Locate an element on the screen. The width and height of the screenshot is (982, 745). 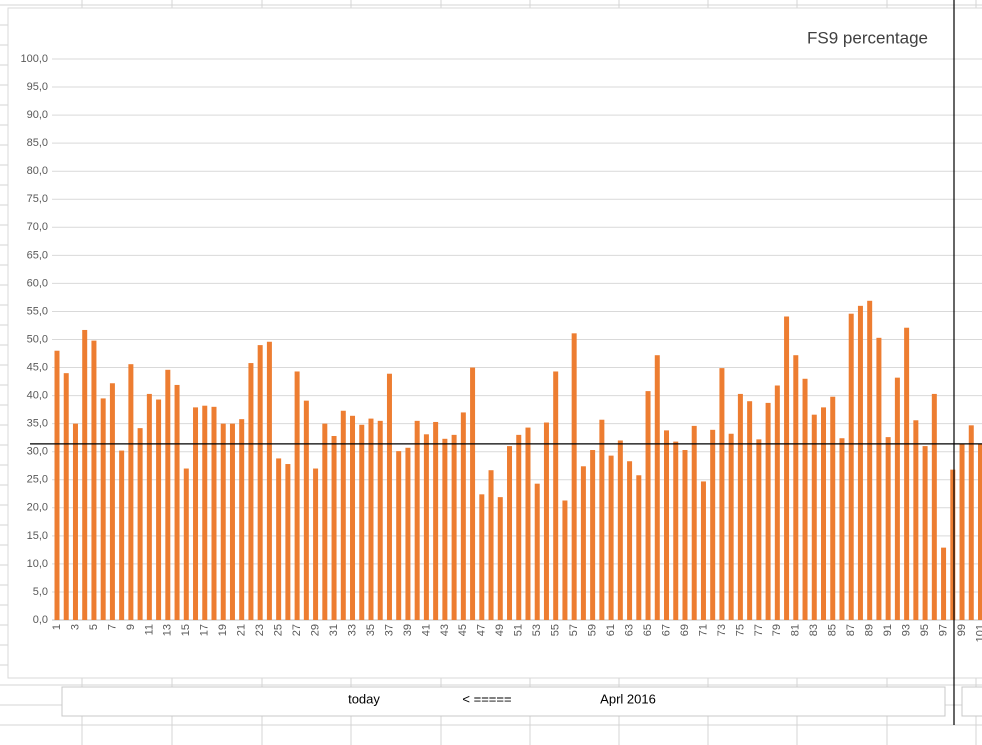
x-tick-label: 13 is located at coordinates (168, 630).